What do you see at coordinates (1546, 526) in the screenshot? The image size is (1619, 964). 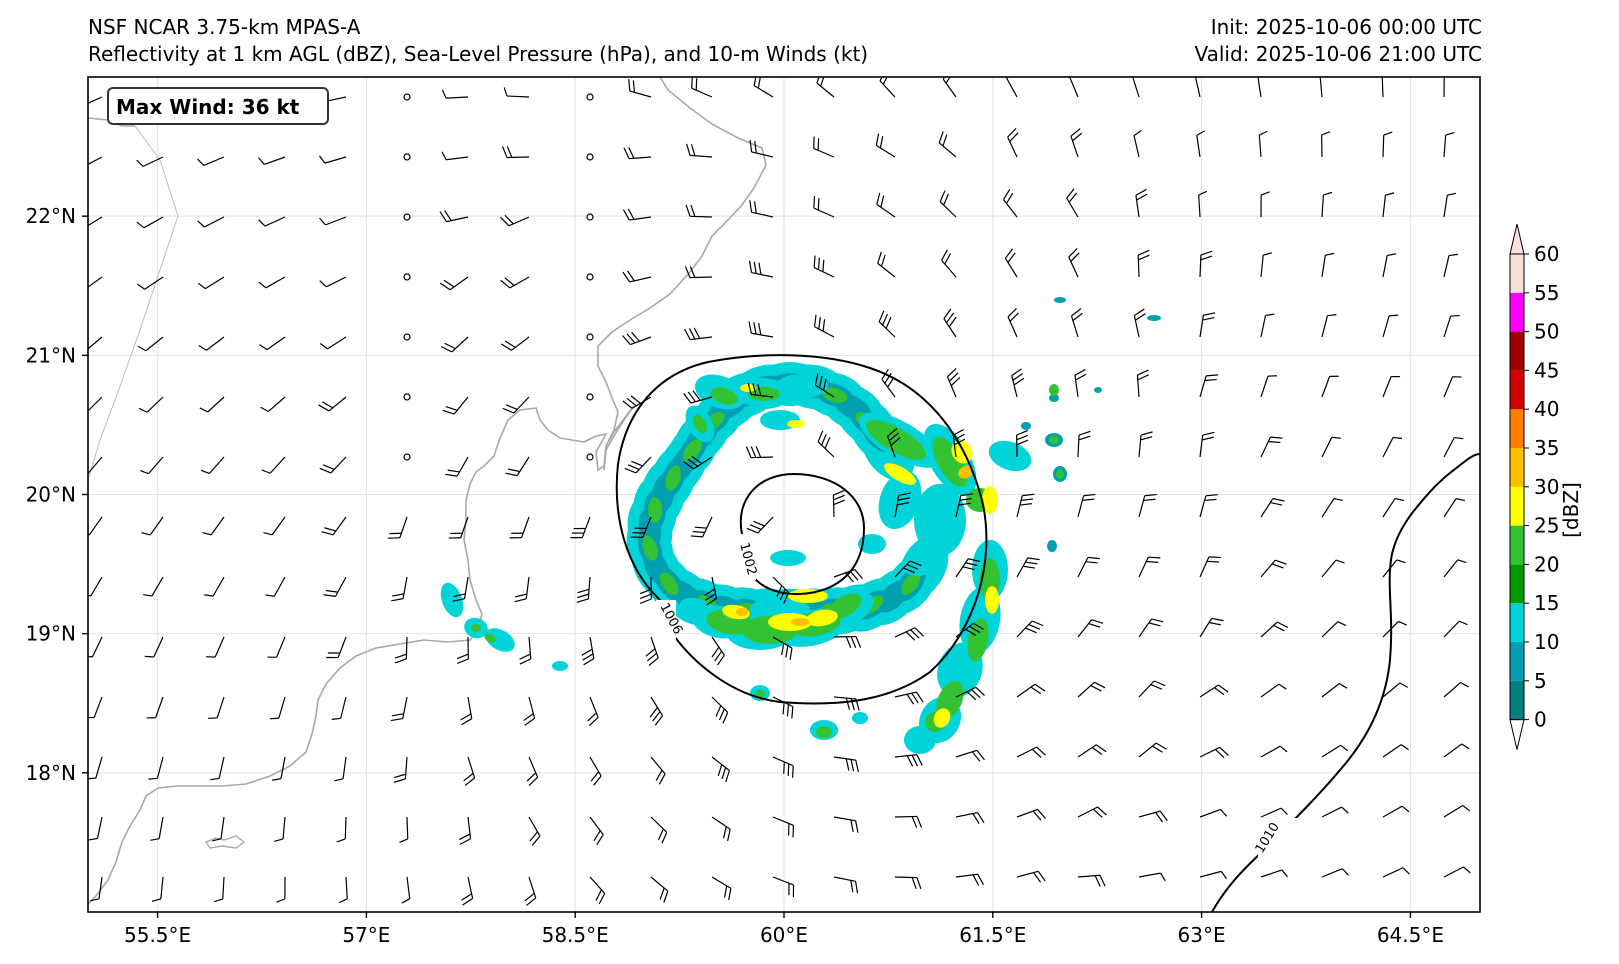 I see `colorbar-tick-label: 25` at bounding box center [1546, 526].